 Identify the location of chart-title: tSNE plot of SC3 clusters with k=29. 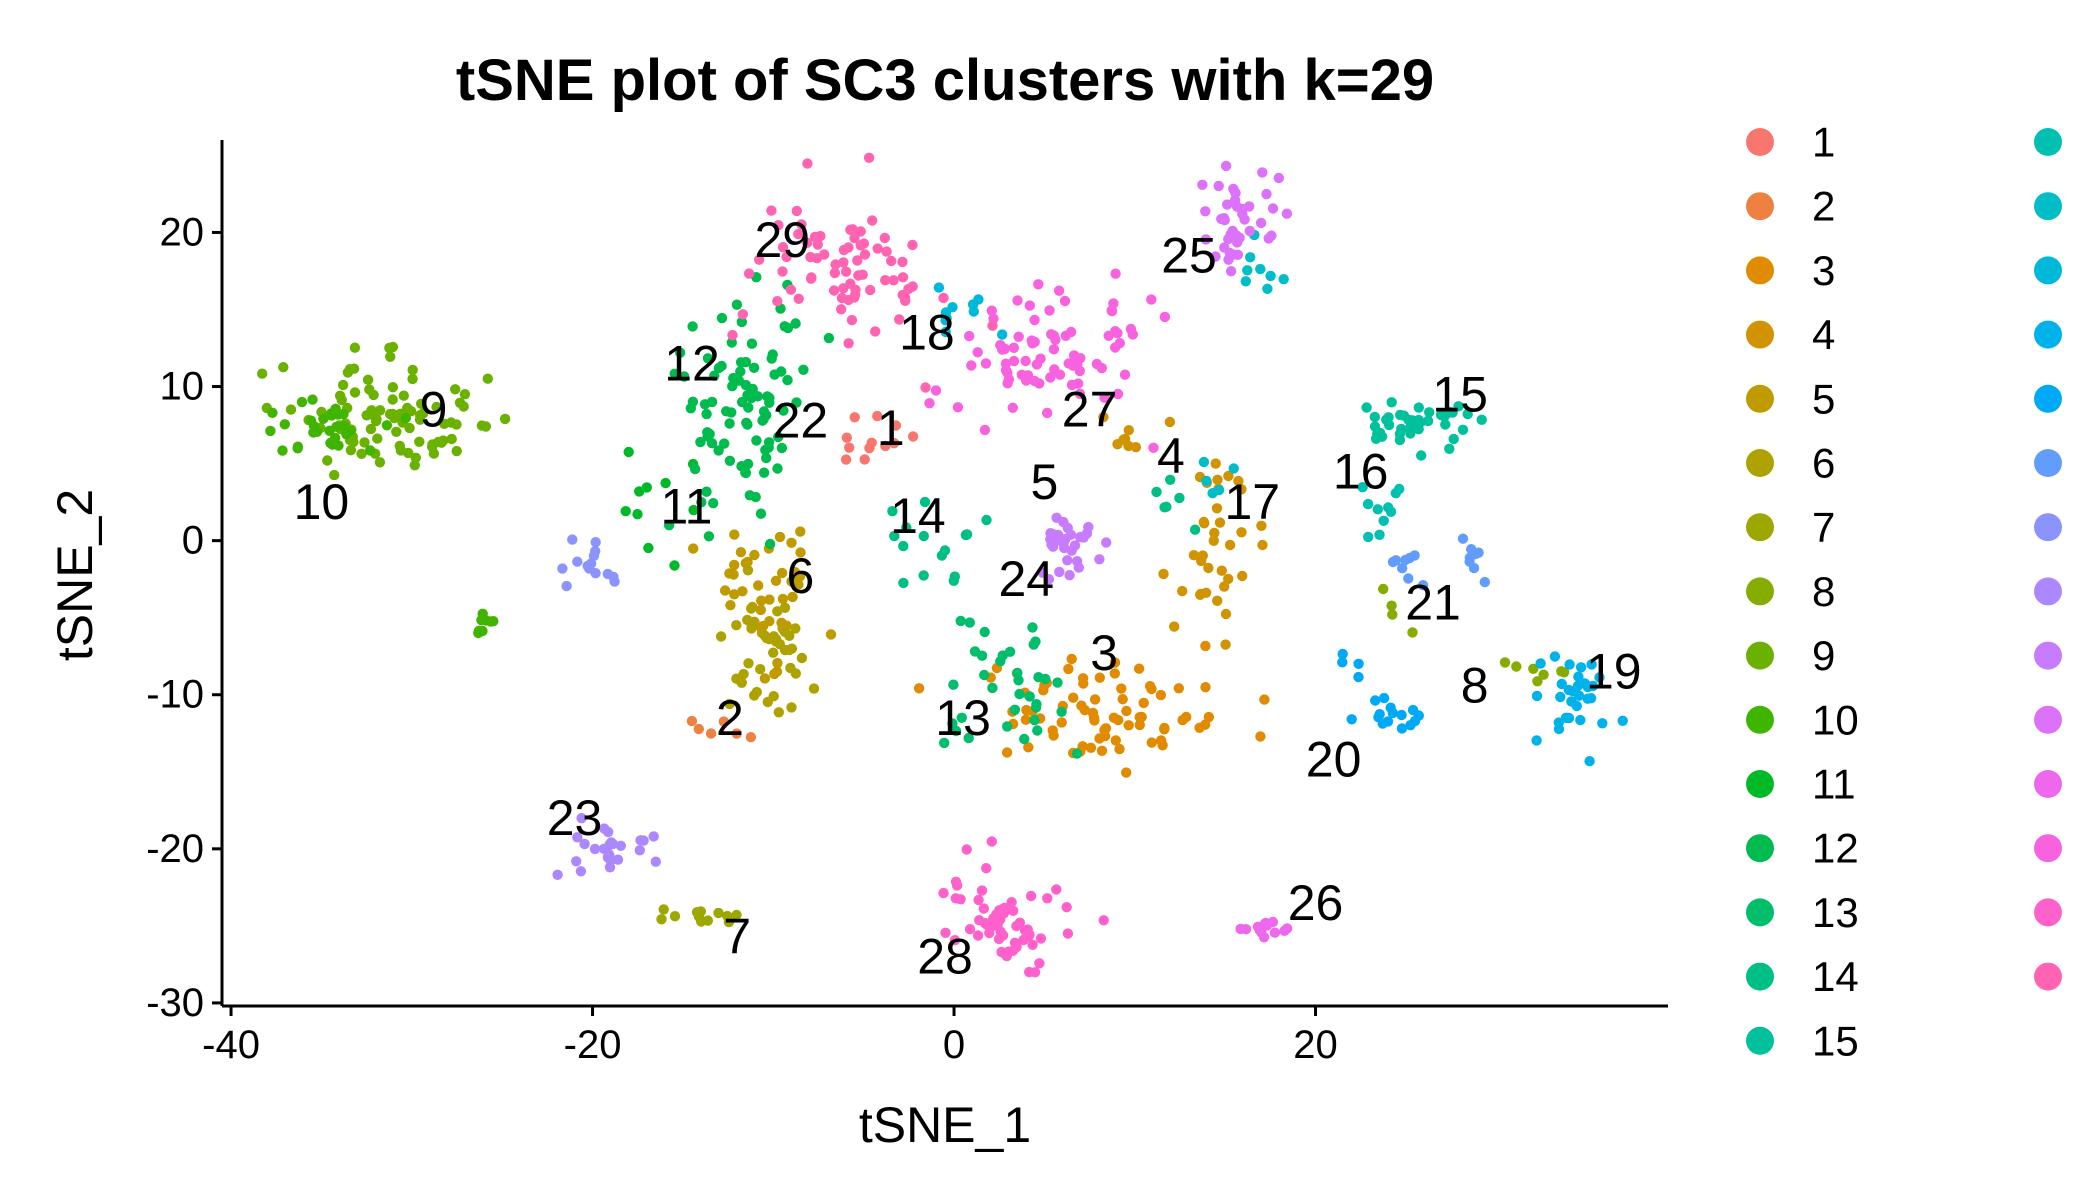
(945, 80).